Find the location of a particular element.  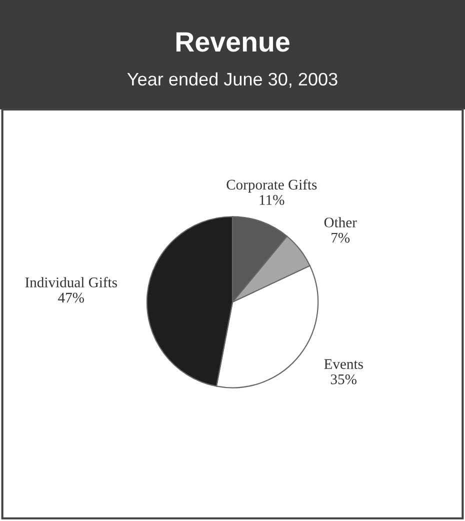

slice-label: Other is located at coordinates (340, 222).